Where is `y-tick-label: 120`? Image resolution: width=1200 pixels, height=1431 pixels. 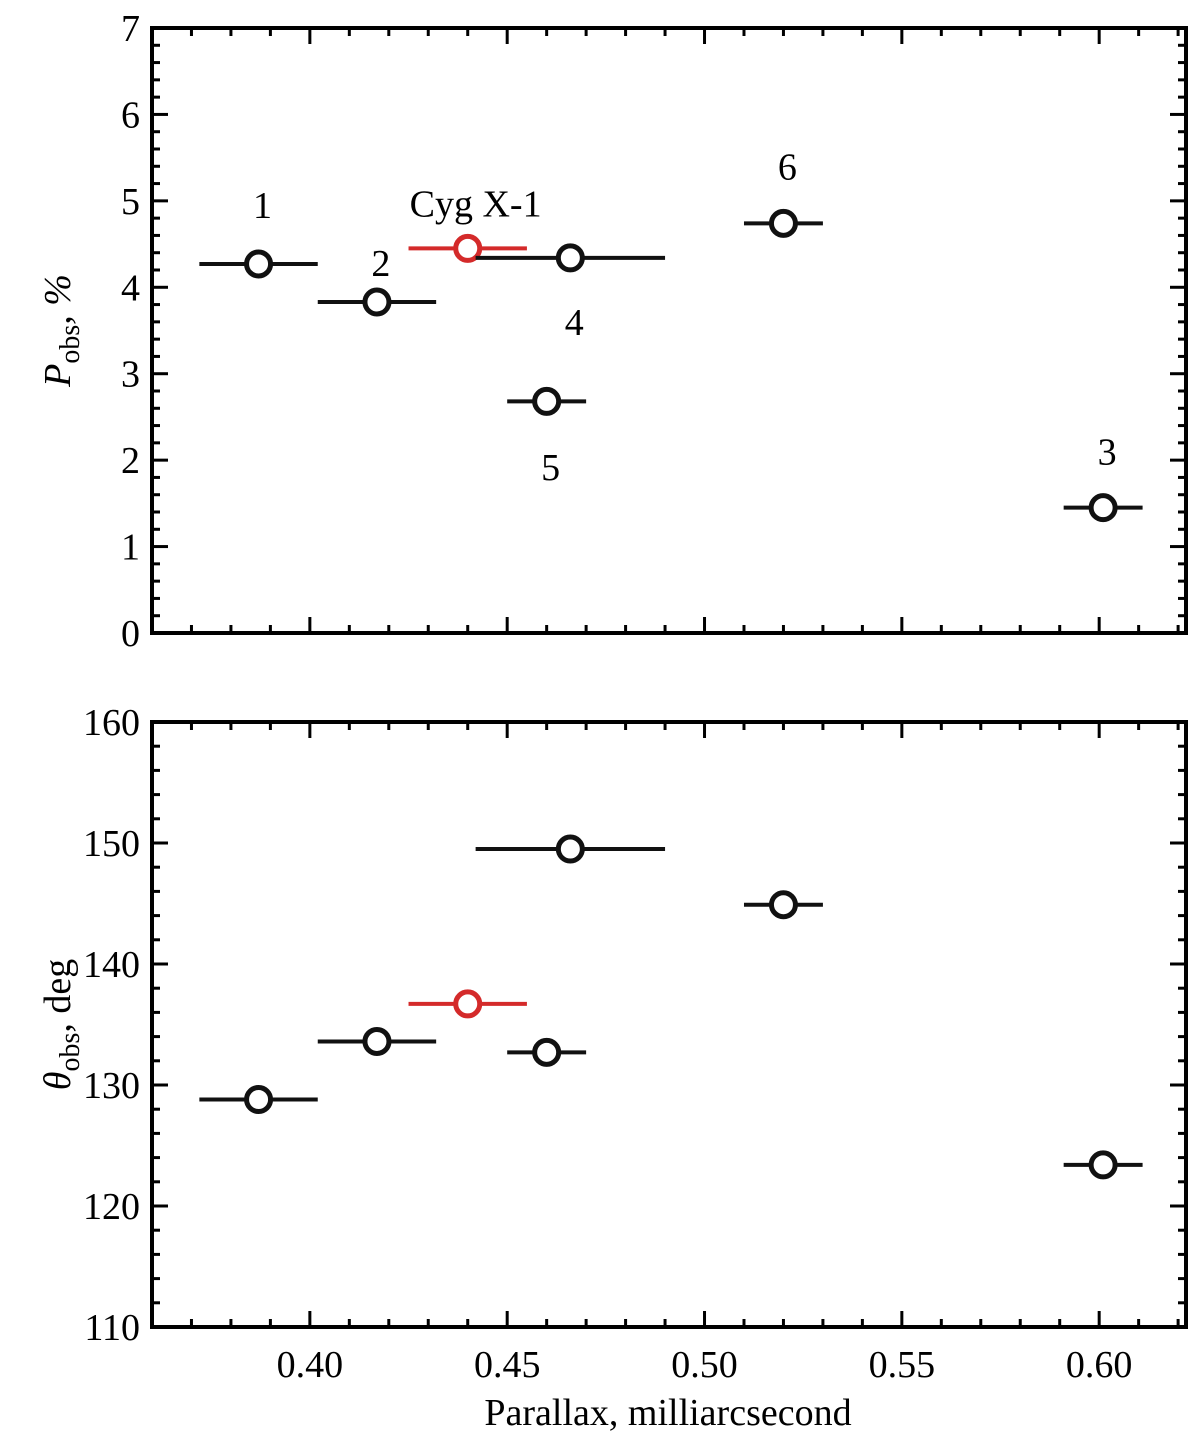 y-tick-label: 120 is located at coordinates (111, 1207).